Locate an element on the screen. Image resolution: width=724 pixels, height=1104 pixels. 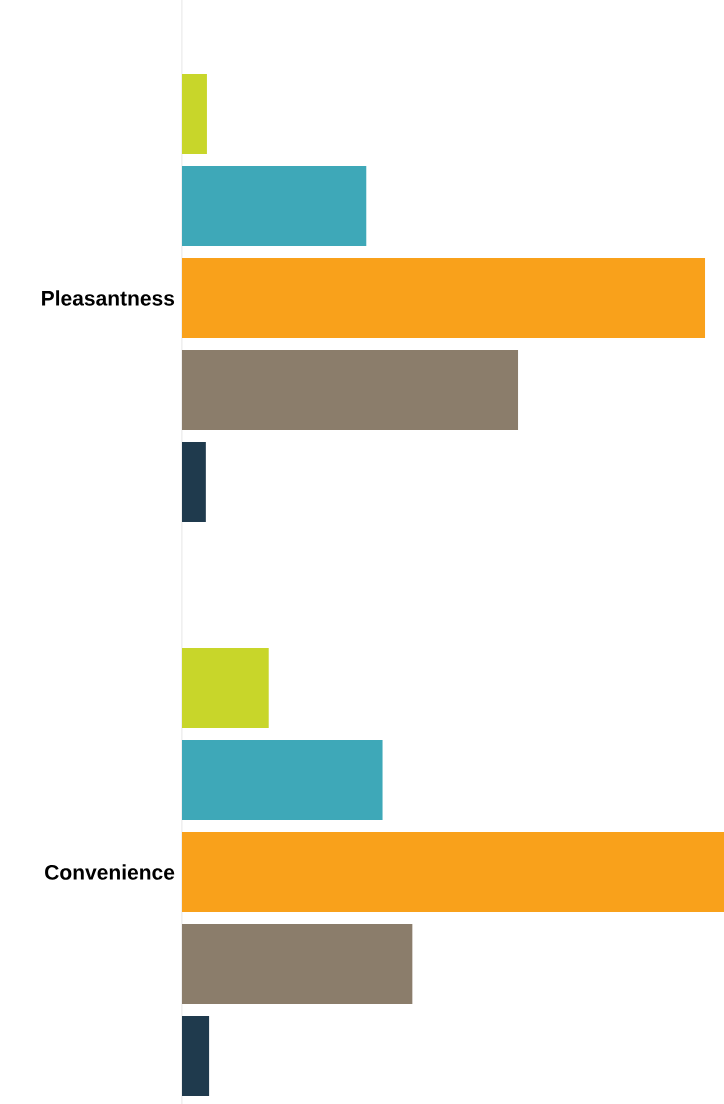
y-tick-label: Pleasantness is located at coordinates (108, 298).